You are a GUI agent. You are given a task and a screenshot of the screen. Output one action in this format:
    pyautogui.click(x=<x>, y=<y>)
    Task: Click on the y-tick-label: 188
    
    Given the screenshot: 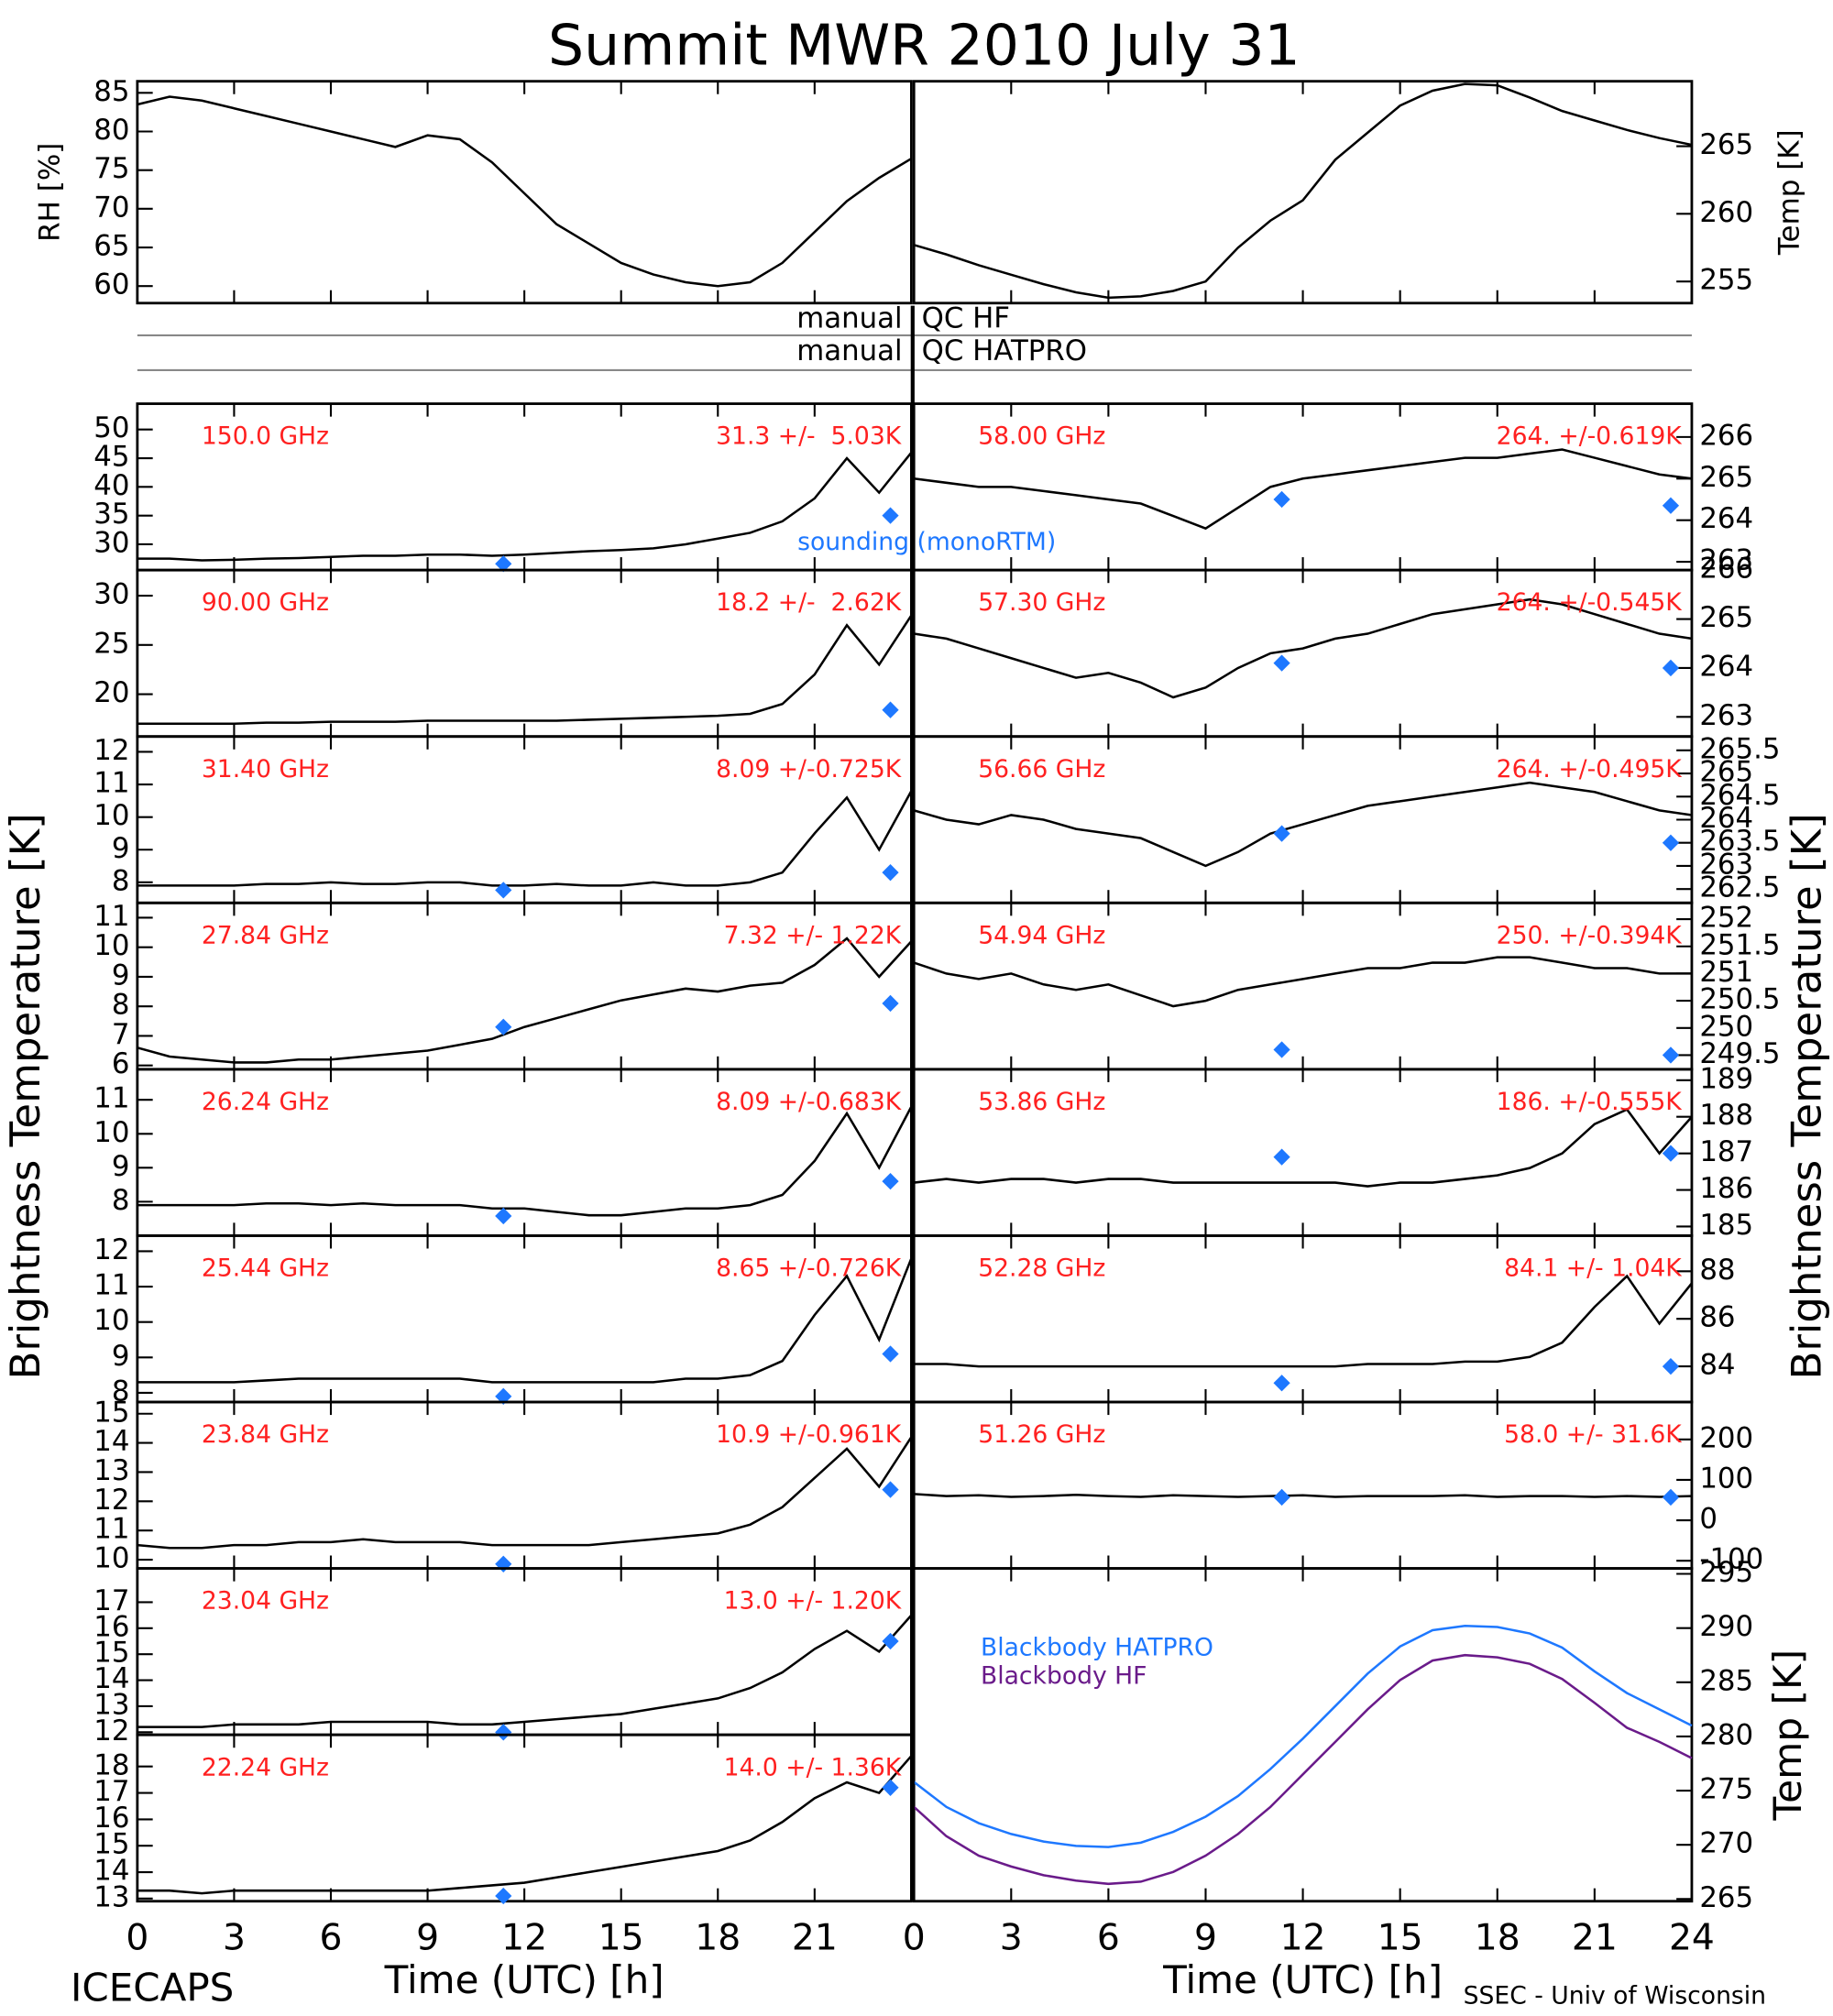 What is the action you would take?
    pyautogui.click(x=1726, y=1115)
    